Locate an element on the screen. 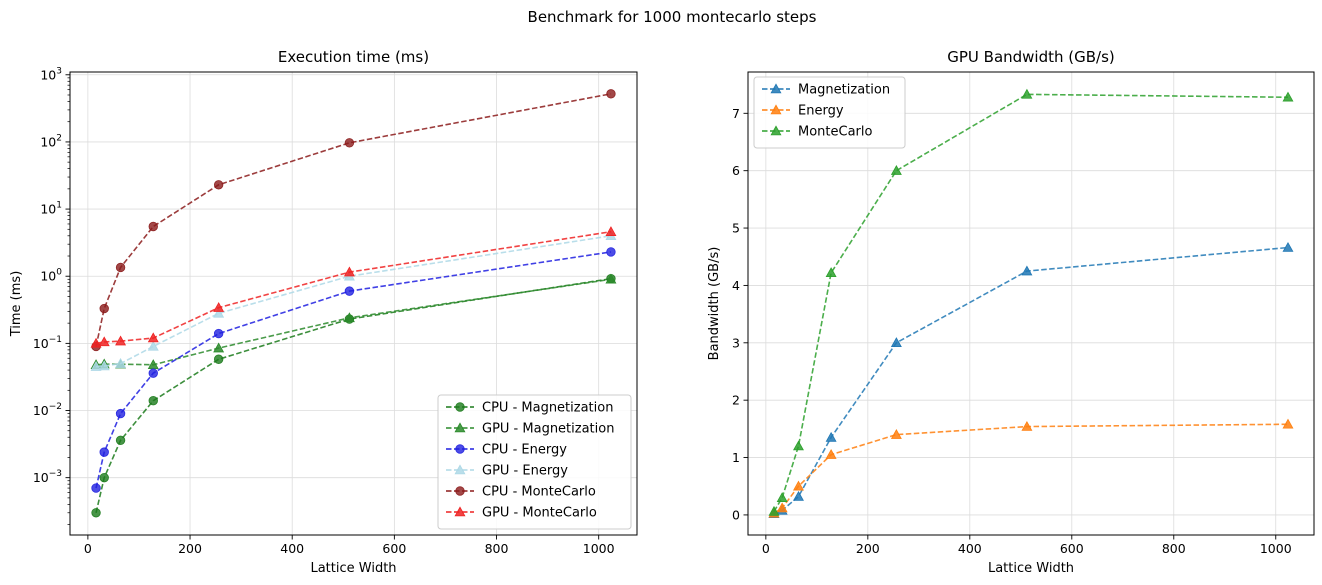 This screenshot has width=1322, height=585. legend-entry: GPU - MonteCarlo is located at coordinates (521, 513).